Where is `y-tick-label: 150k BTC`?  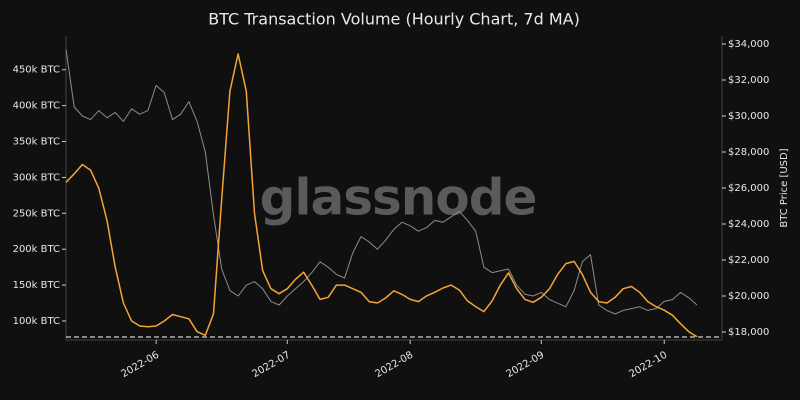
y-tick-label: 150k BTC is located at coordinates (36, 285).